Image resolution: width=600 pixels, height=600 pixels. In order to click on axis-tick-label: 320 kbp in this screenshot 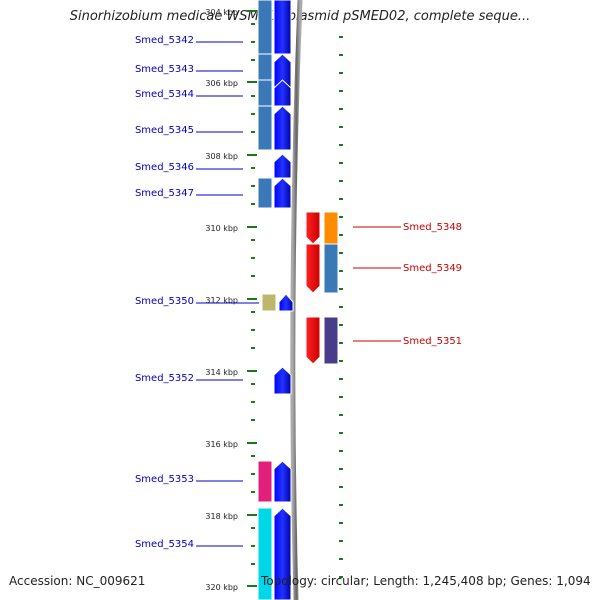, I will do `click(221, 587)`.